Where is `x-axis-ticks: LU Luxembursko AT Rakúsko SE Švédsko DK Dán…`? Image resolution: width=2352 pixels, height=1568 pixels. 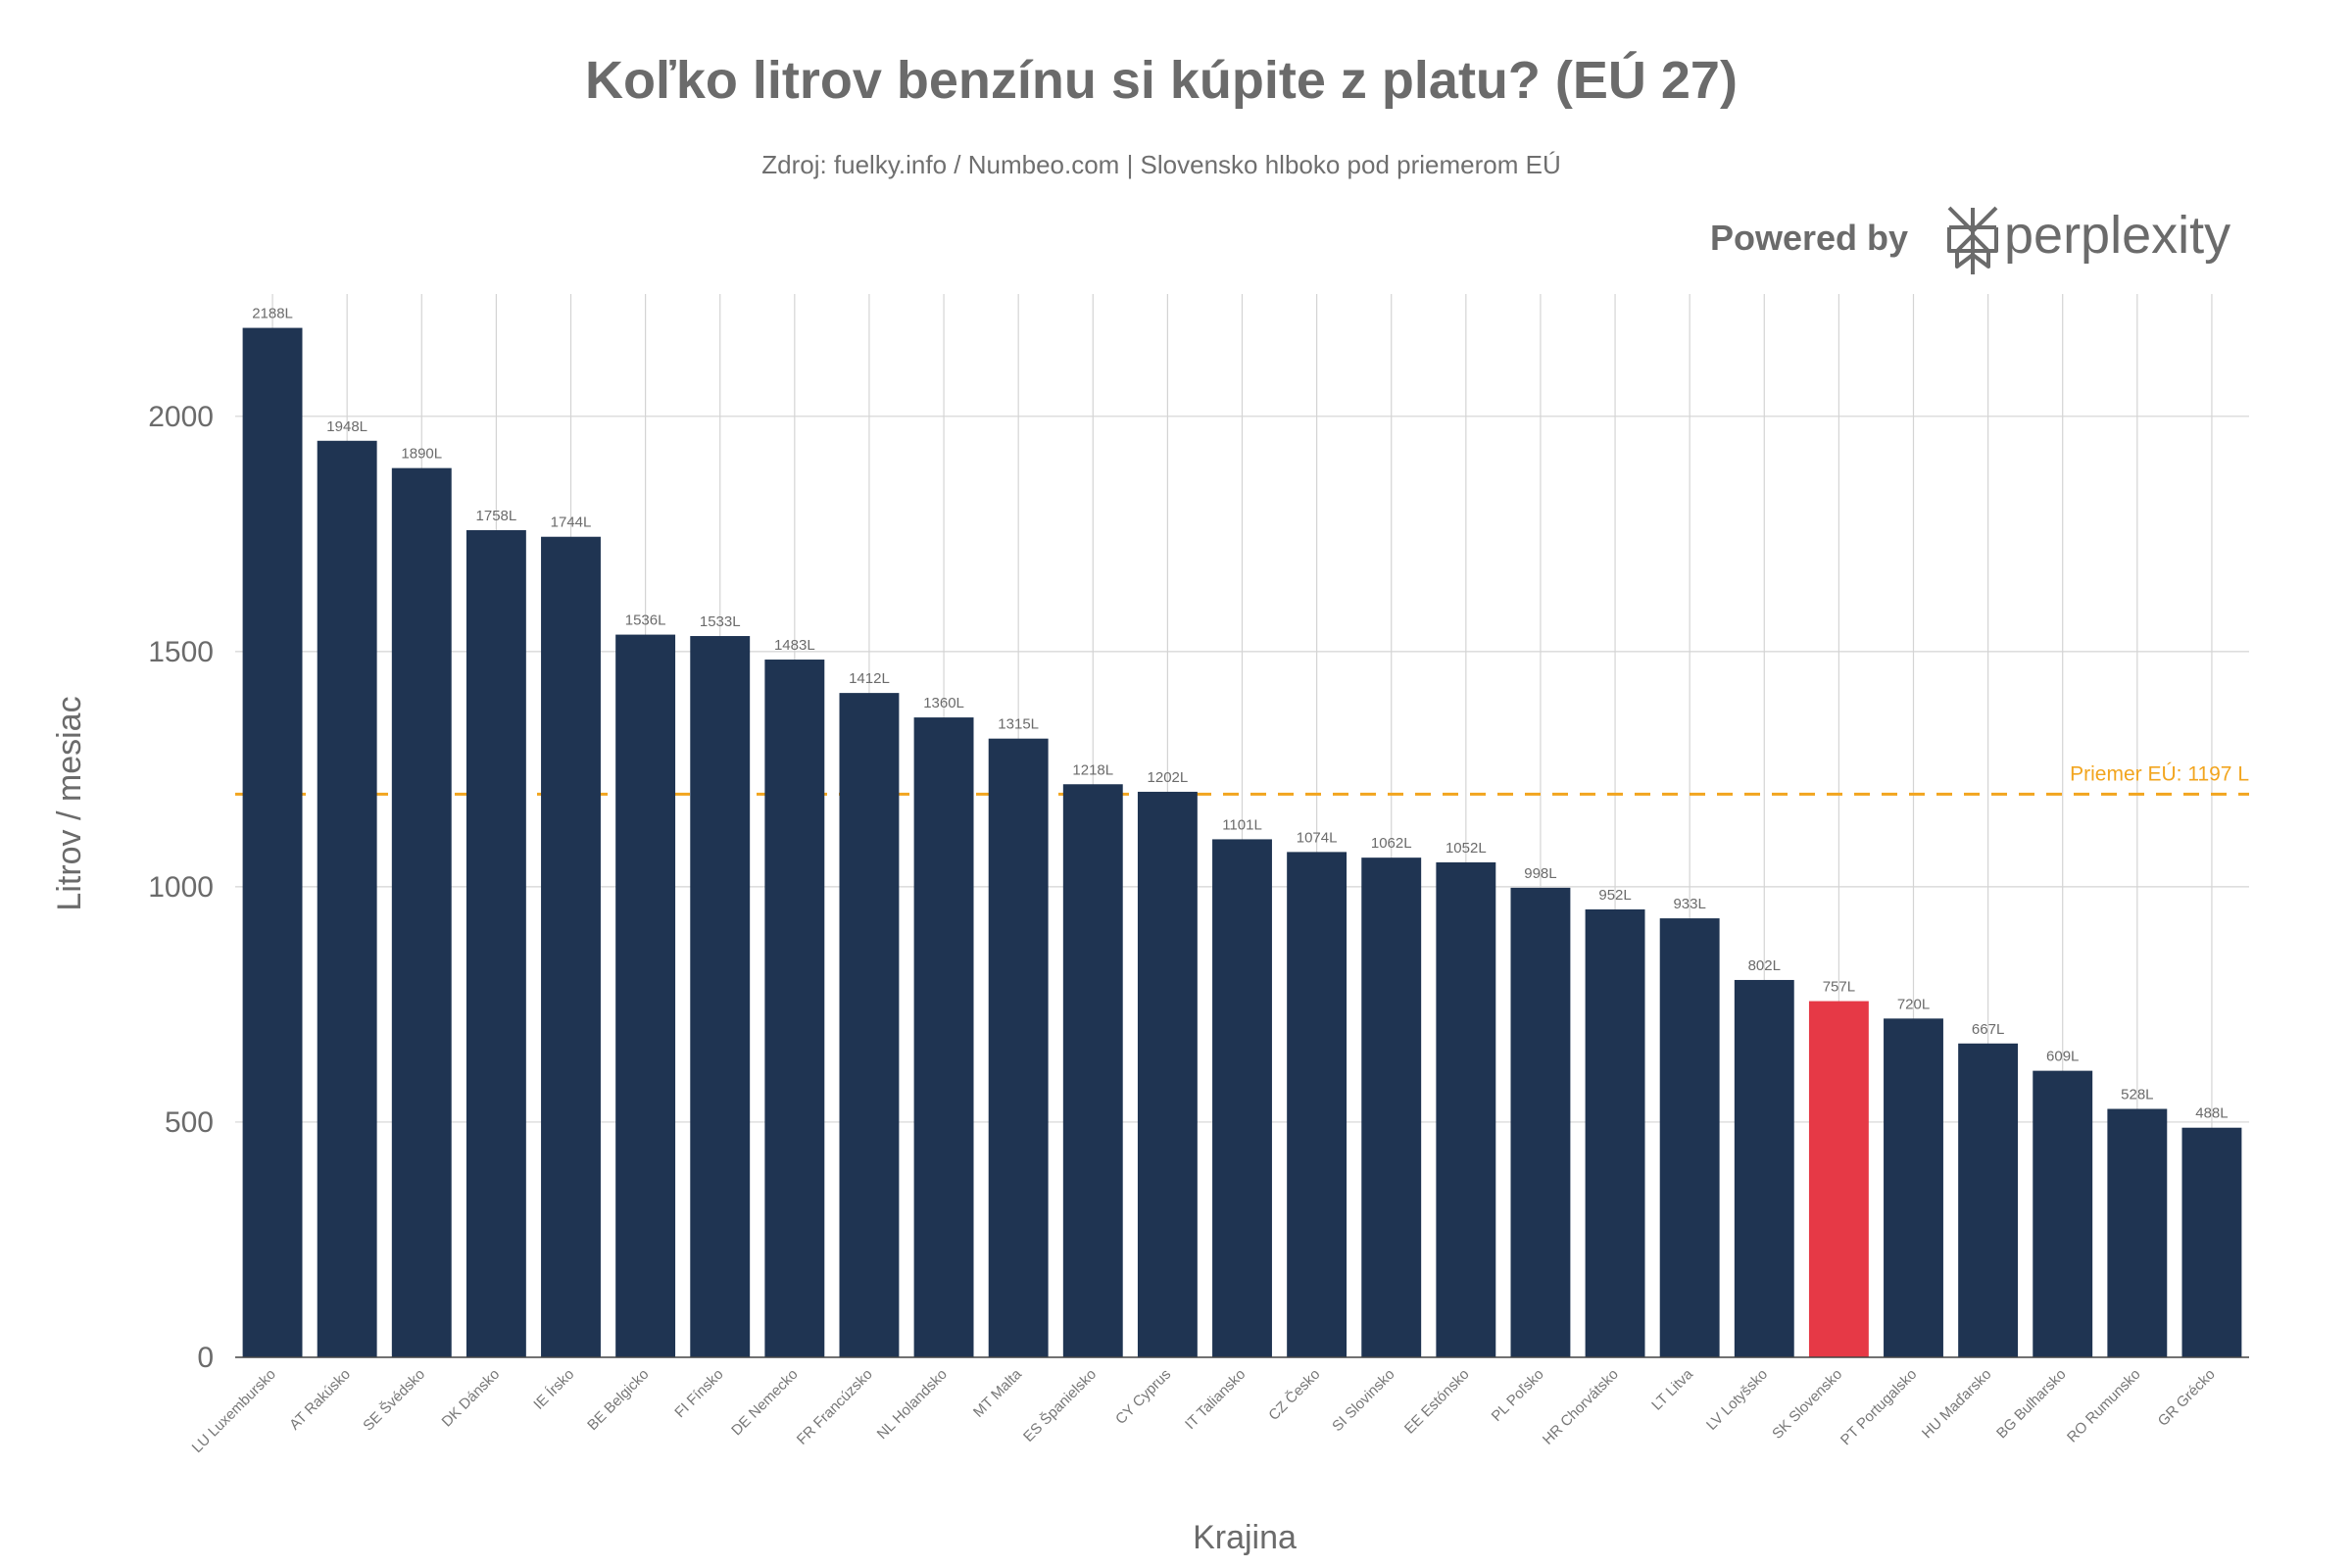
x-axis-ticks: LU Luxembursko AT Rakúsko SE Švédsko DK Dán… is located at coordinates (1204, 1410).